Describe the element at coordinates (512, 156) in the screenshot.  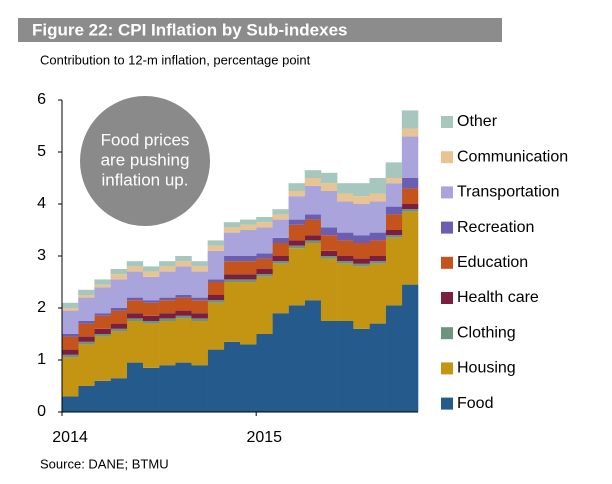
I see `legend-label: Communication` at that location.